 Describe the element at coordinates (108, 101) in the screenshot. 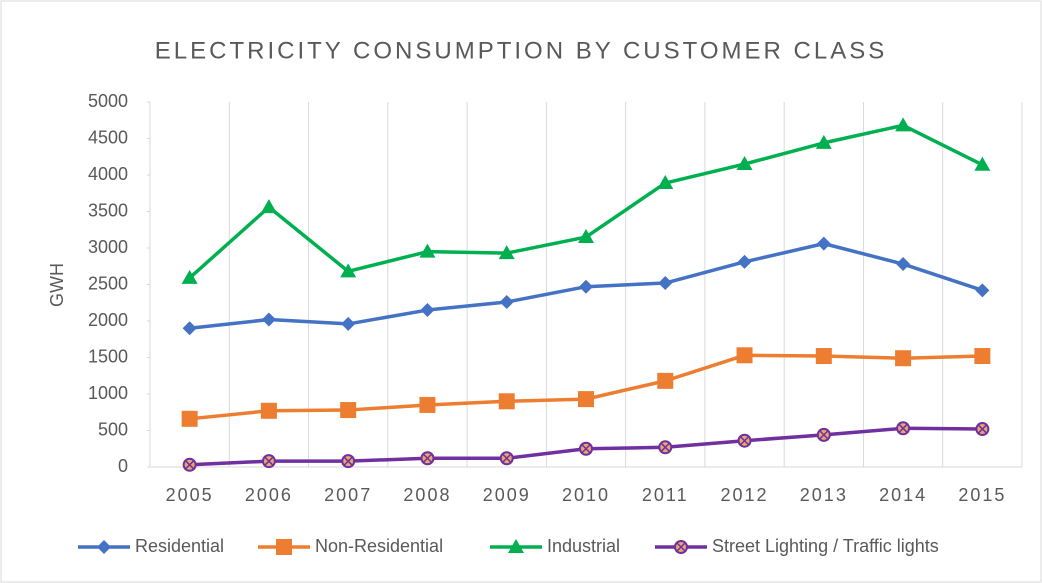

I see `y-tick-label: 5000` at that location.